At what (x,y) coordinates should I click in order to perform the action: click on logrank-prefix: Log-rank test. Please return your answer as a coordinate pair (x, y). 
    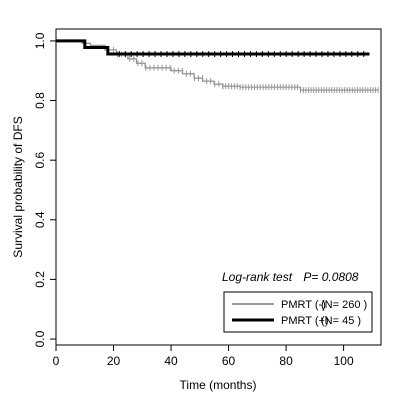
    Looking at the image, I should click on (257, 277).